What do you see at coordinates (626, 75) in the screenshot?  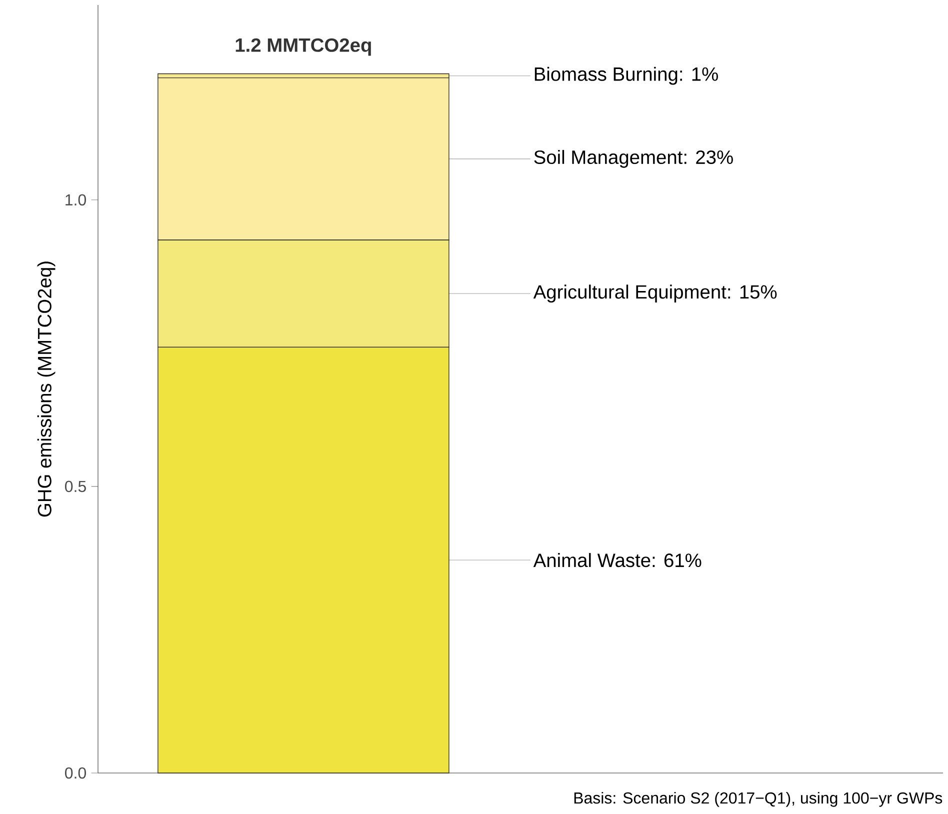 I see `text: Biomass Burning: 1%` at bounding box center [626, 75].